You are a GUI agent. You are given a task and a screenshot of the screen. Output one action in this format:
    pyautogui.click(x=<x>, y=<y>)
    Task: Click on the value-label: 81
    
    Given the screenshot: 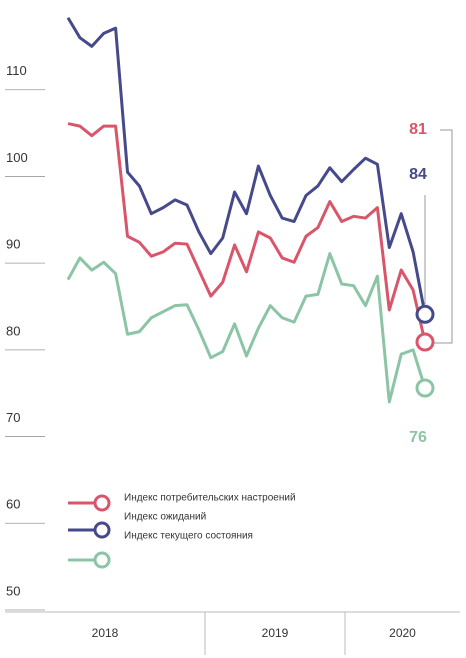 What is the action you would take?
    pyautogui.click(x=418, y=129)
    